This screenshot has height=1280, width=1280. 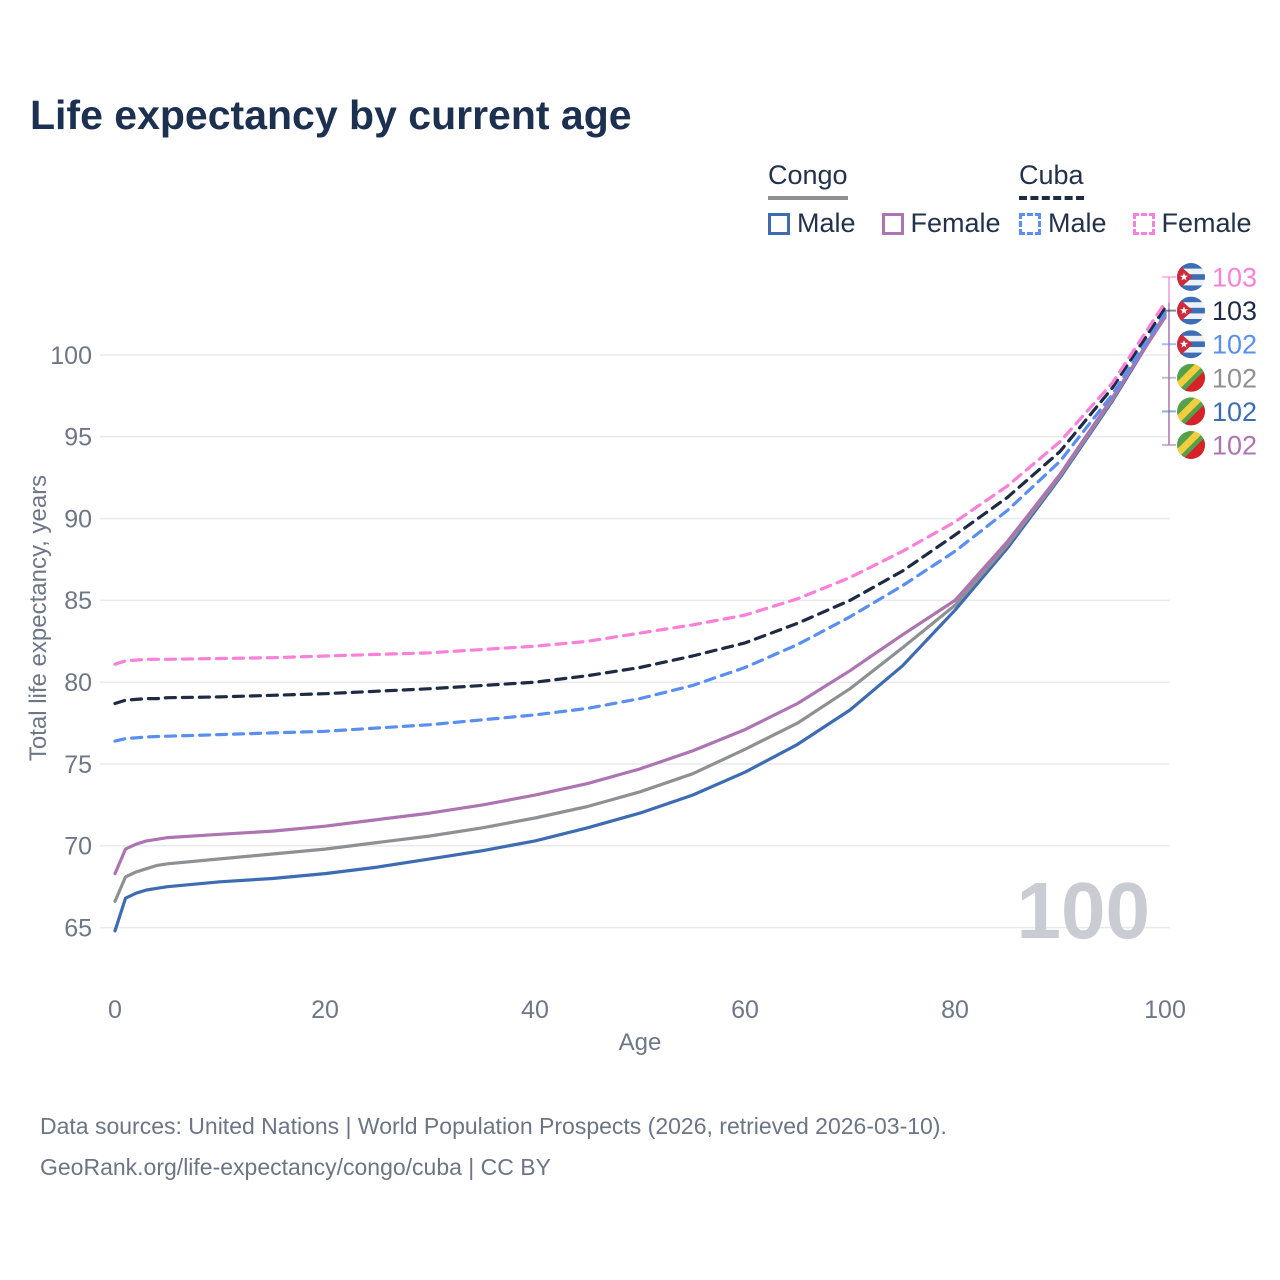 I want to click on end-label-value-congo-total: 102, so click(x=1234, y=378).